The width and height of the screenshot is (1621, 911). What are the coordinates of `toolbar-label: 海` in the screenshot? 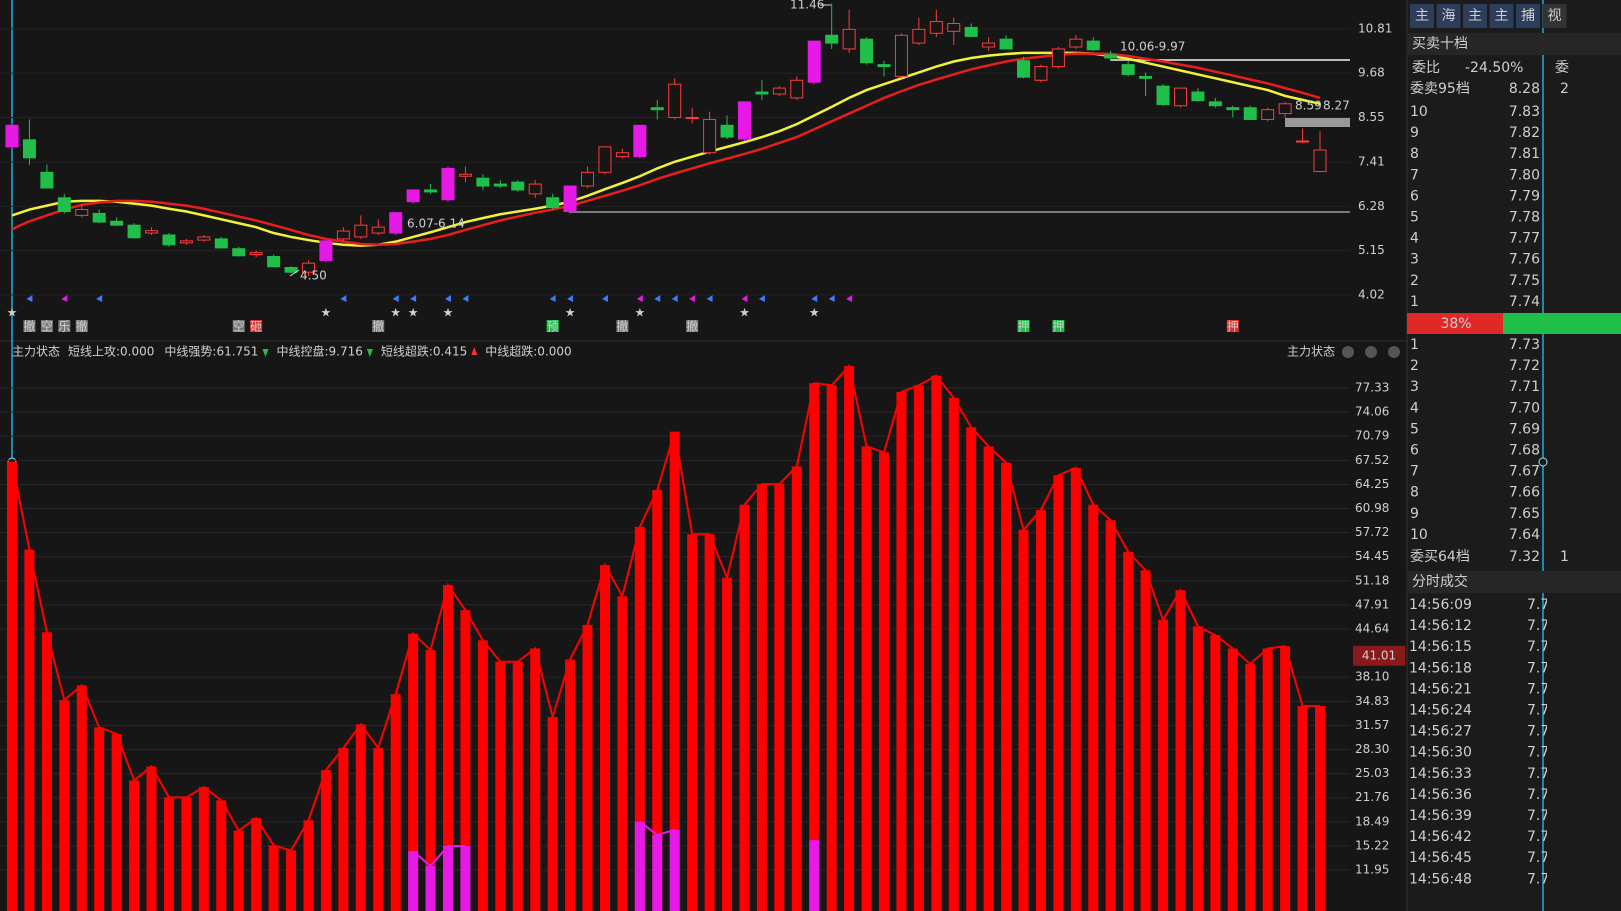 It's located at (1449, 16).